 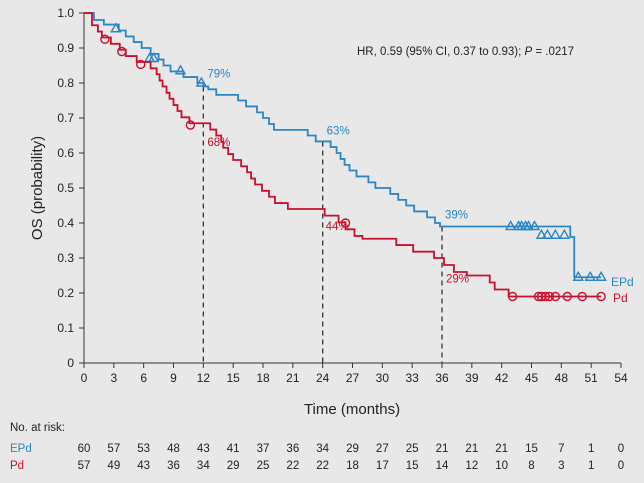 What do you see at coordinates (353, 378) in the screenshot?
I see `x-tick-label: 27` at bounding box center [353, 378].